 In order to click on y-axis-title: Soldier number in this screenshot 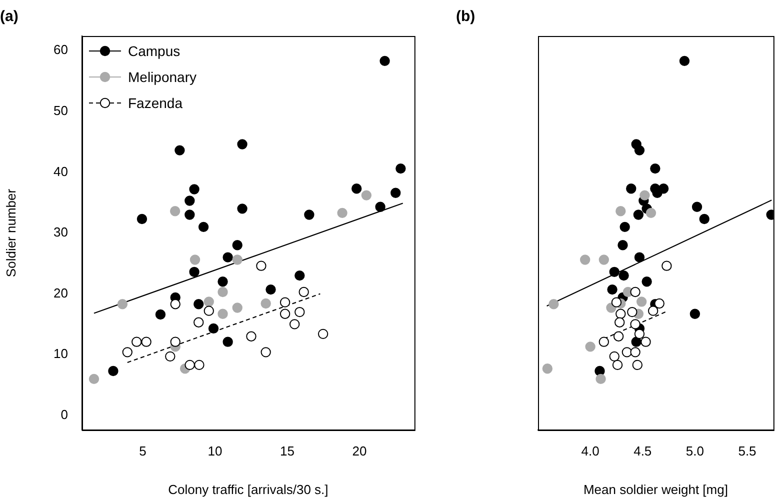, I will do `click(10, 233)`.